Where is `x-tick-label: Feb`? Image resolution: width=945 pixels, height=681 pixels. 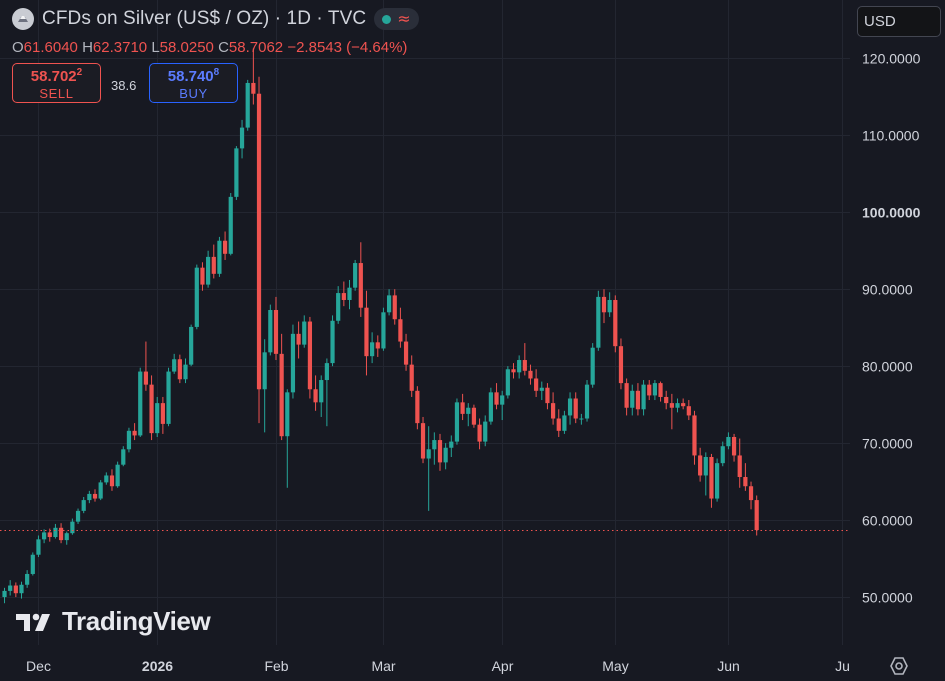
x-tick-label: Feb is located at coordinates (276, 666).